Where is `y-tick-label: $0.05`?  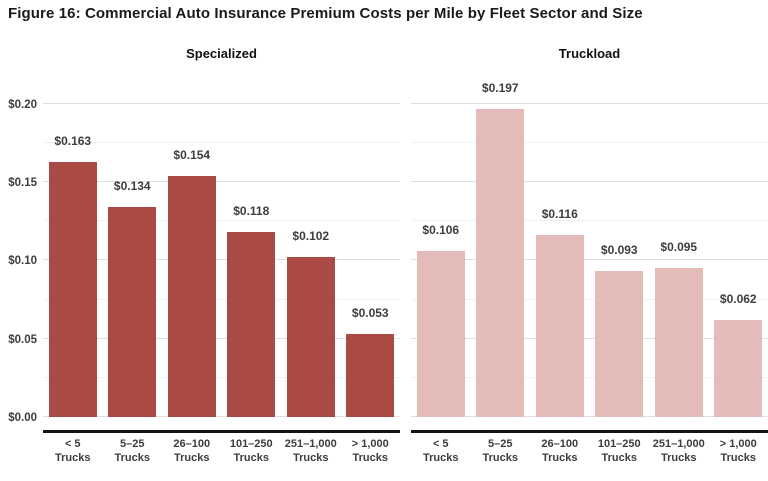
y-tick-label: $0.05 is located at coordinates (22, 339).